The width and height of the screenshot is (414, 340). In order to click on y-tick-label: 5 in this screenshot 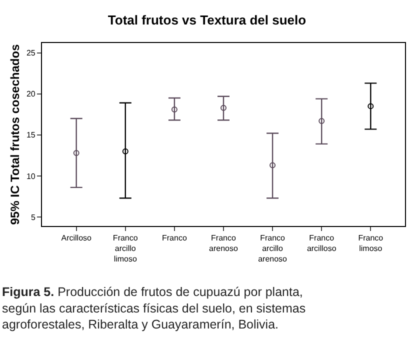, I will do `click(33, 217)`.